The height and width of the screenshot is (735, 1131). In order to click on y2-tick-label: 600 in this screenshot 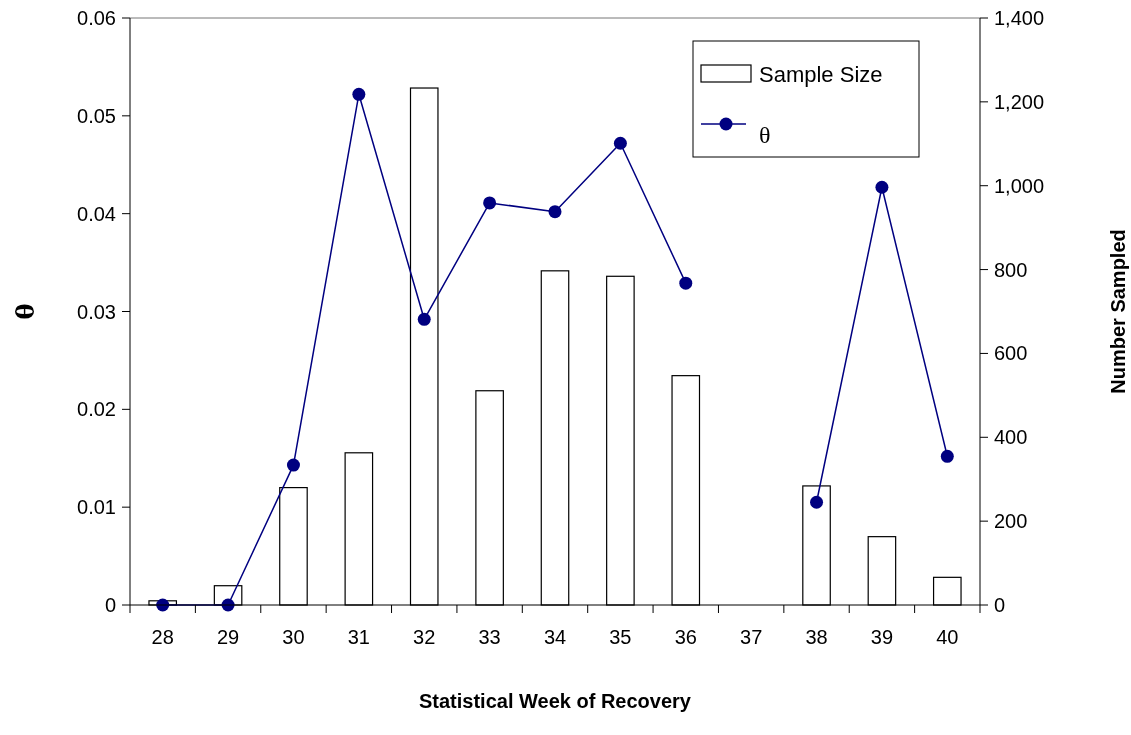, I will do `click(1011, 353)`.